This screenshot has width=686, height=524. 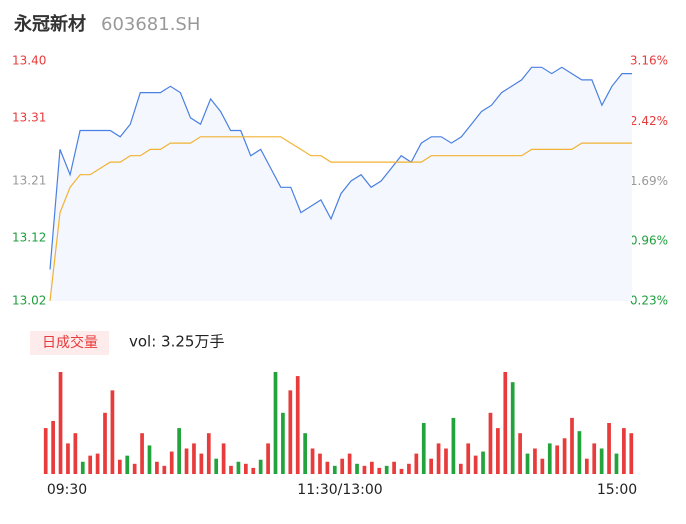 I want to click on x-tick-label: 15:00, so click(x=617, y=490).